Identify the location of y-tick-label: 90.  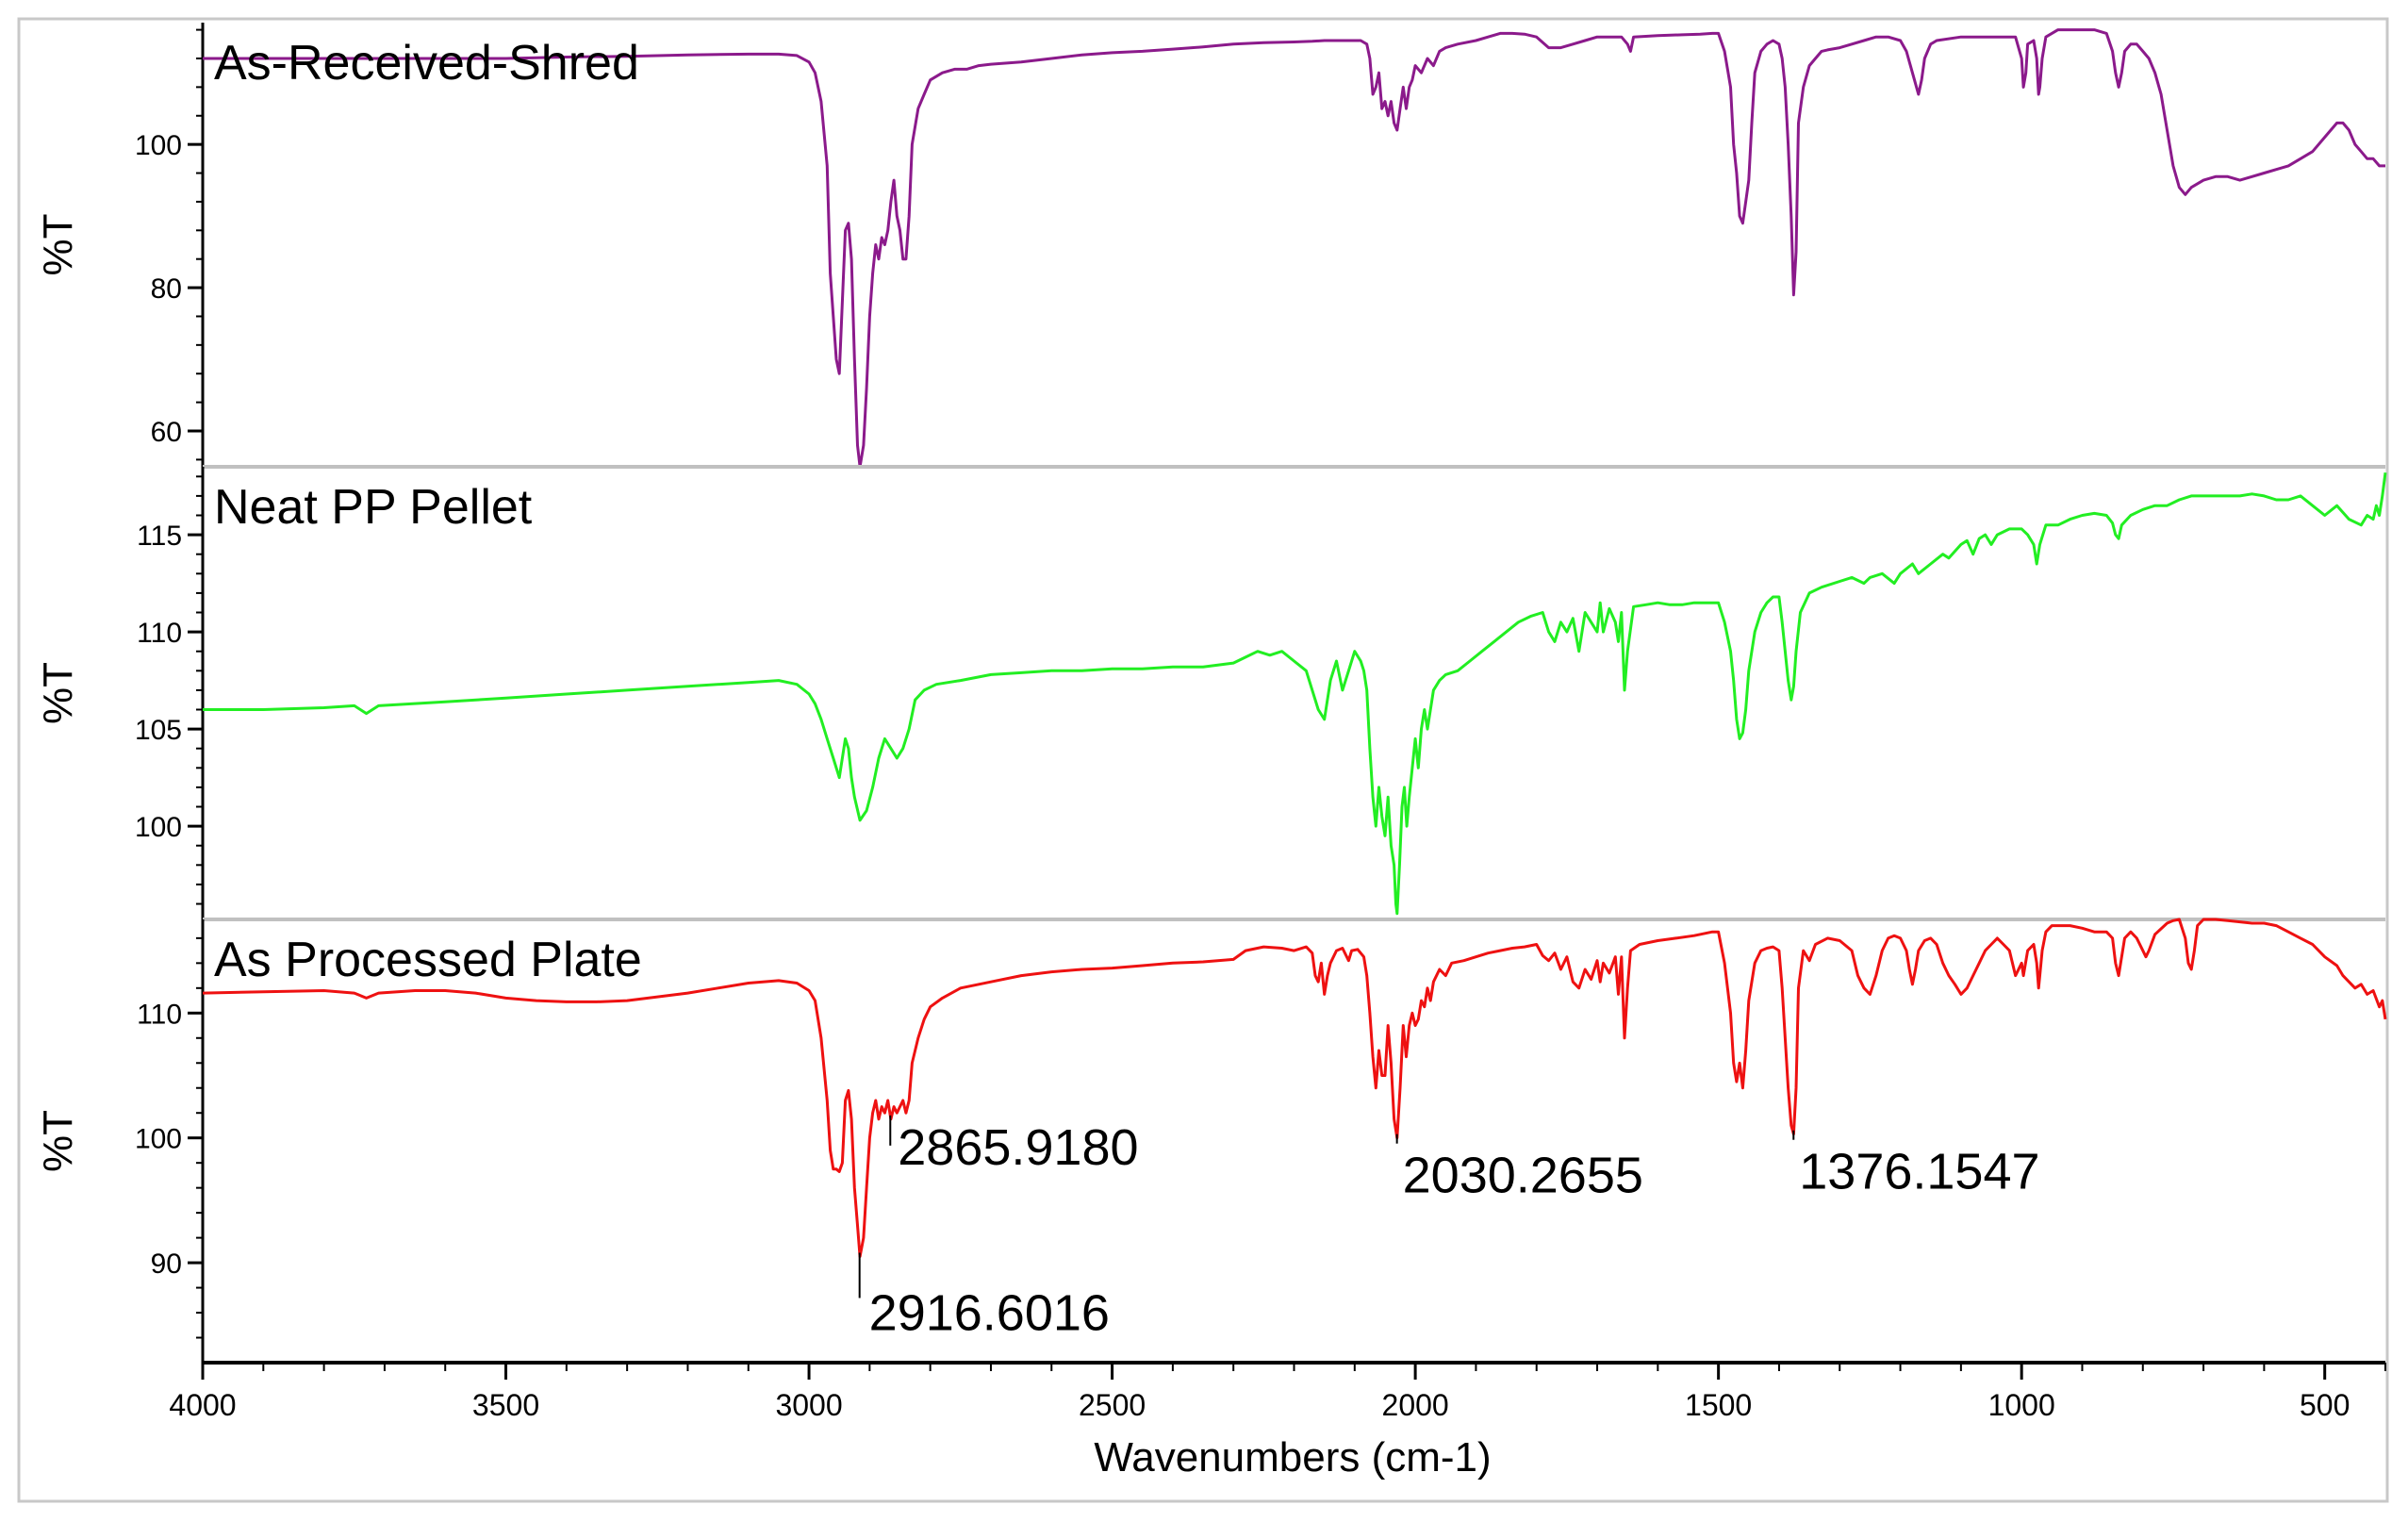
(166, 1264).